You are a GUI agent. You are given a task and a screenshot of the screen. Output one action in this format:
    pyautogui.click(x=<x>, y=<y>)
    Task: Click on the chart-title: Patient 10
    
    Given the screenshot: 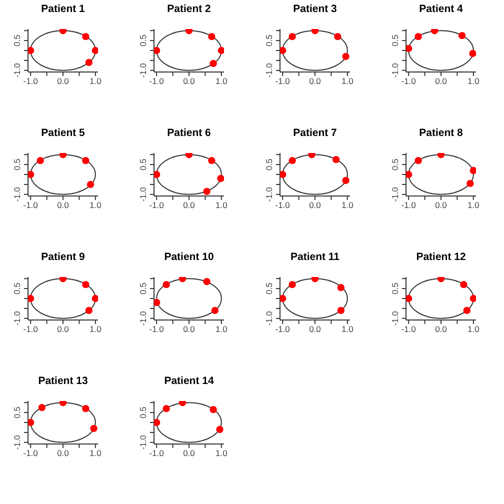 What is the action you would take?
    pyautogui.click(x=189, y=257)
    